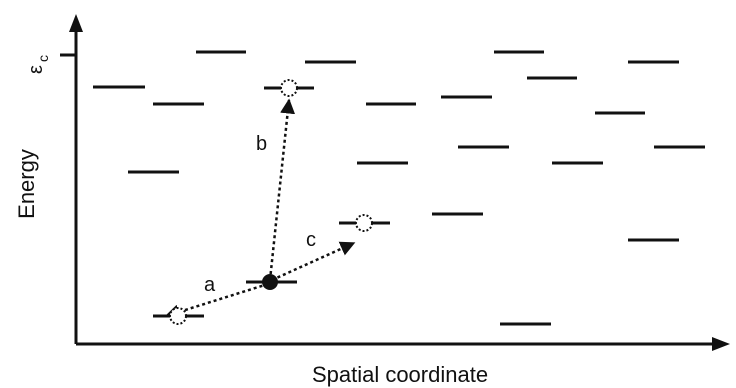 The height and width of the screenshot is (388, 736). Describe the element at coordinates (270, 282) in the screenshot. I see `occupied-site` at that location.